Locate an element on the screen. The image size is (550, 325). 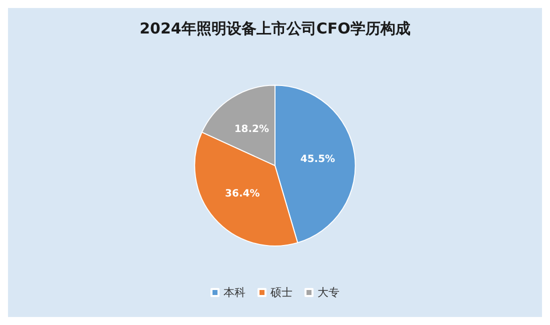
data-label: 18.2% is located at coordinates (252, 129).